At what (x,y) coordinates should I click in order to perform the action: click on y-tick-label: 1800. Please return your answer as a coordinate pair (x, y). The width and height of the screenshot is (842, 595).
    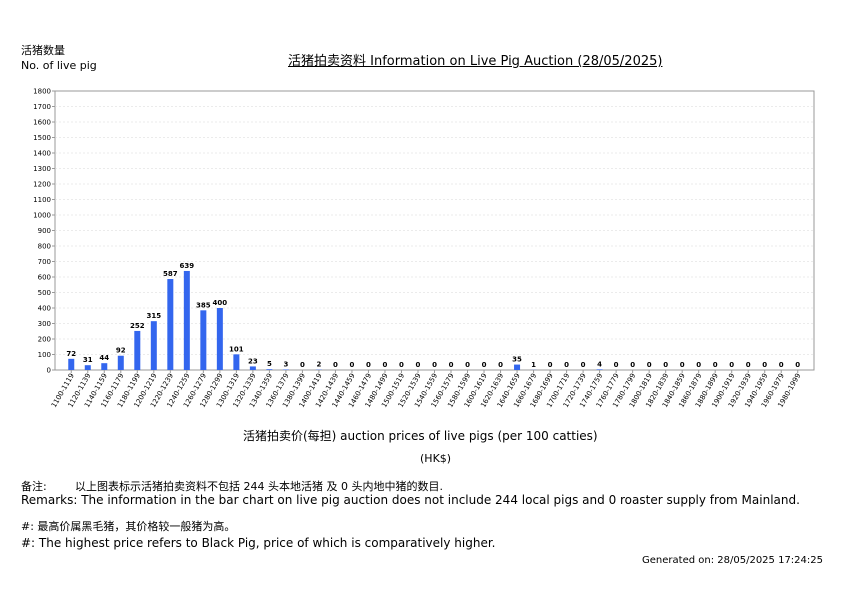
    Looking at the image, I should click on (42, 92).